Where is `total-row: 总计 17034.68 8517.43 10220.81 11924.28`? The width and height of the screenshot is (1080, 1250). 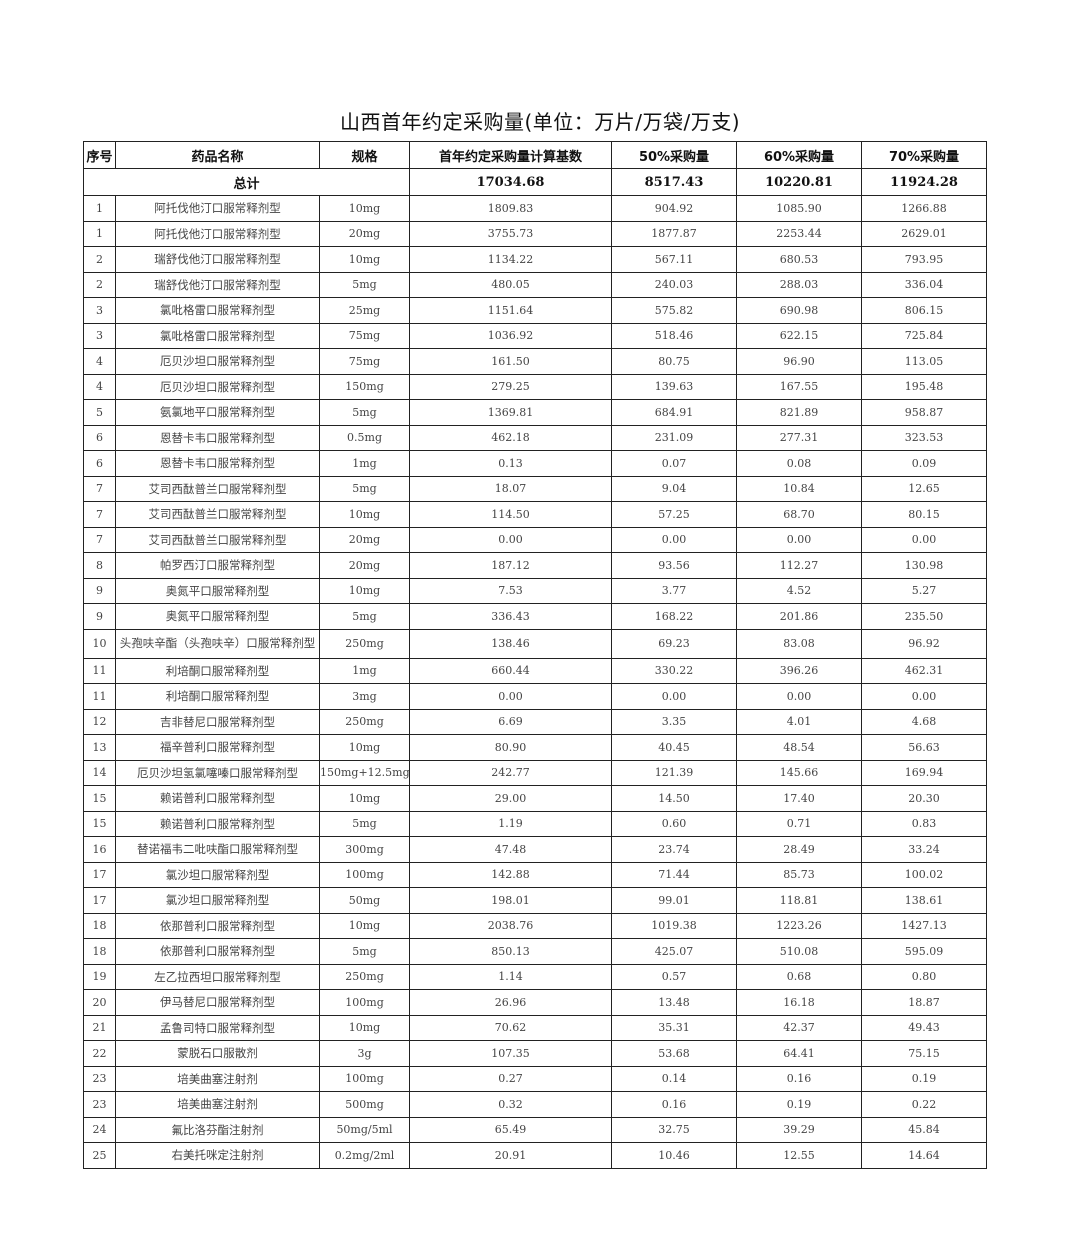 total-row: 总计 17034.68 8517.43 10220.81 11924.28 is located at coordinates (535, 182).